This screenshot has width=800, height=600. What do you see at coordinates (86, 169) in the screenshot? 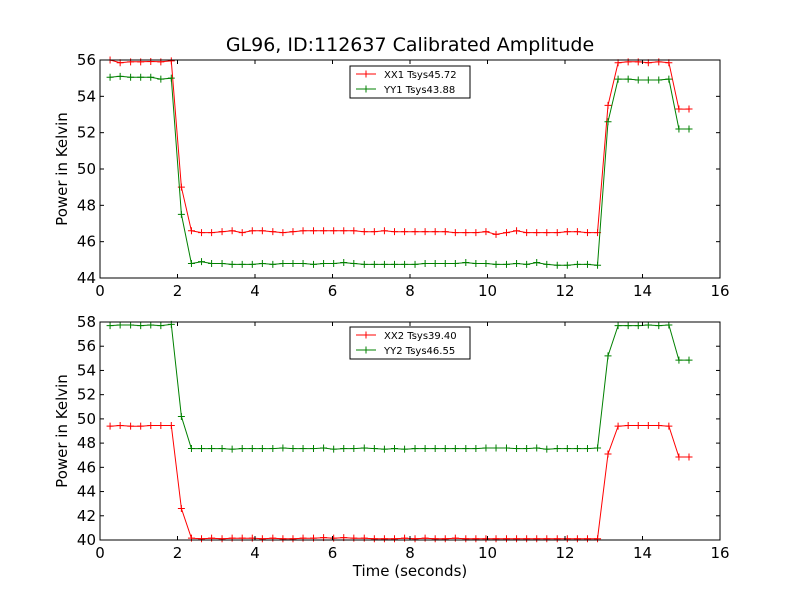
I see `y-tick-label: 50` at bounding box center [86, 169].